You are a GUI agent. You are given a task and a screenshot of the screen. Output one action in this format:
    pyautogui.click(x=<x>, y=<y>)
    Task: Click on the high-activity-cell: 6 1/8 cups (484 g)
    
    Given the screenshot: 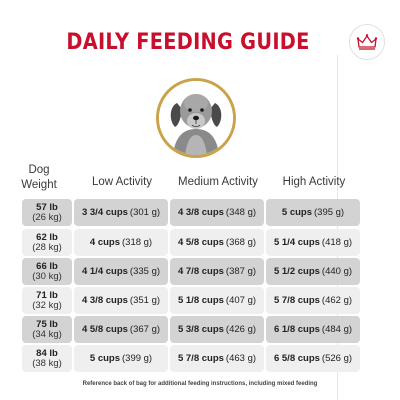 What is the action you would take?
    pyautogui.click(x=313, y=329)
    